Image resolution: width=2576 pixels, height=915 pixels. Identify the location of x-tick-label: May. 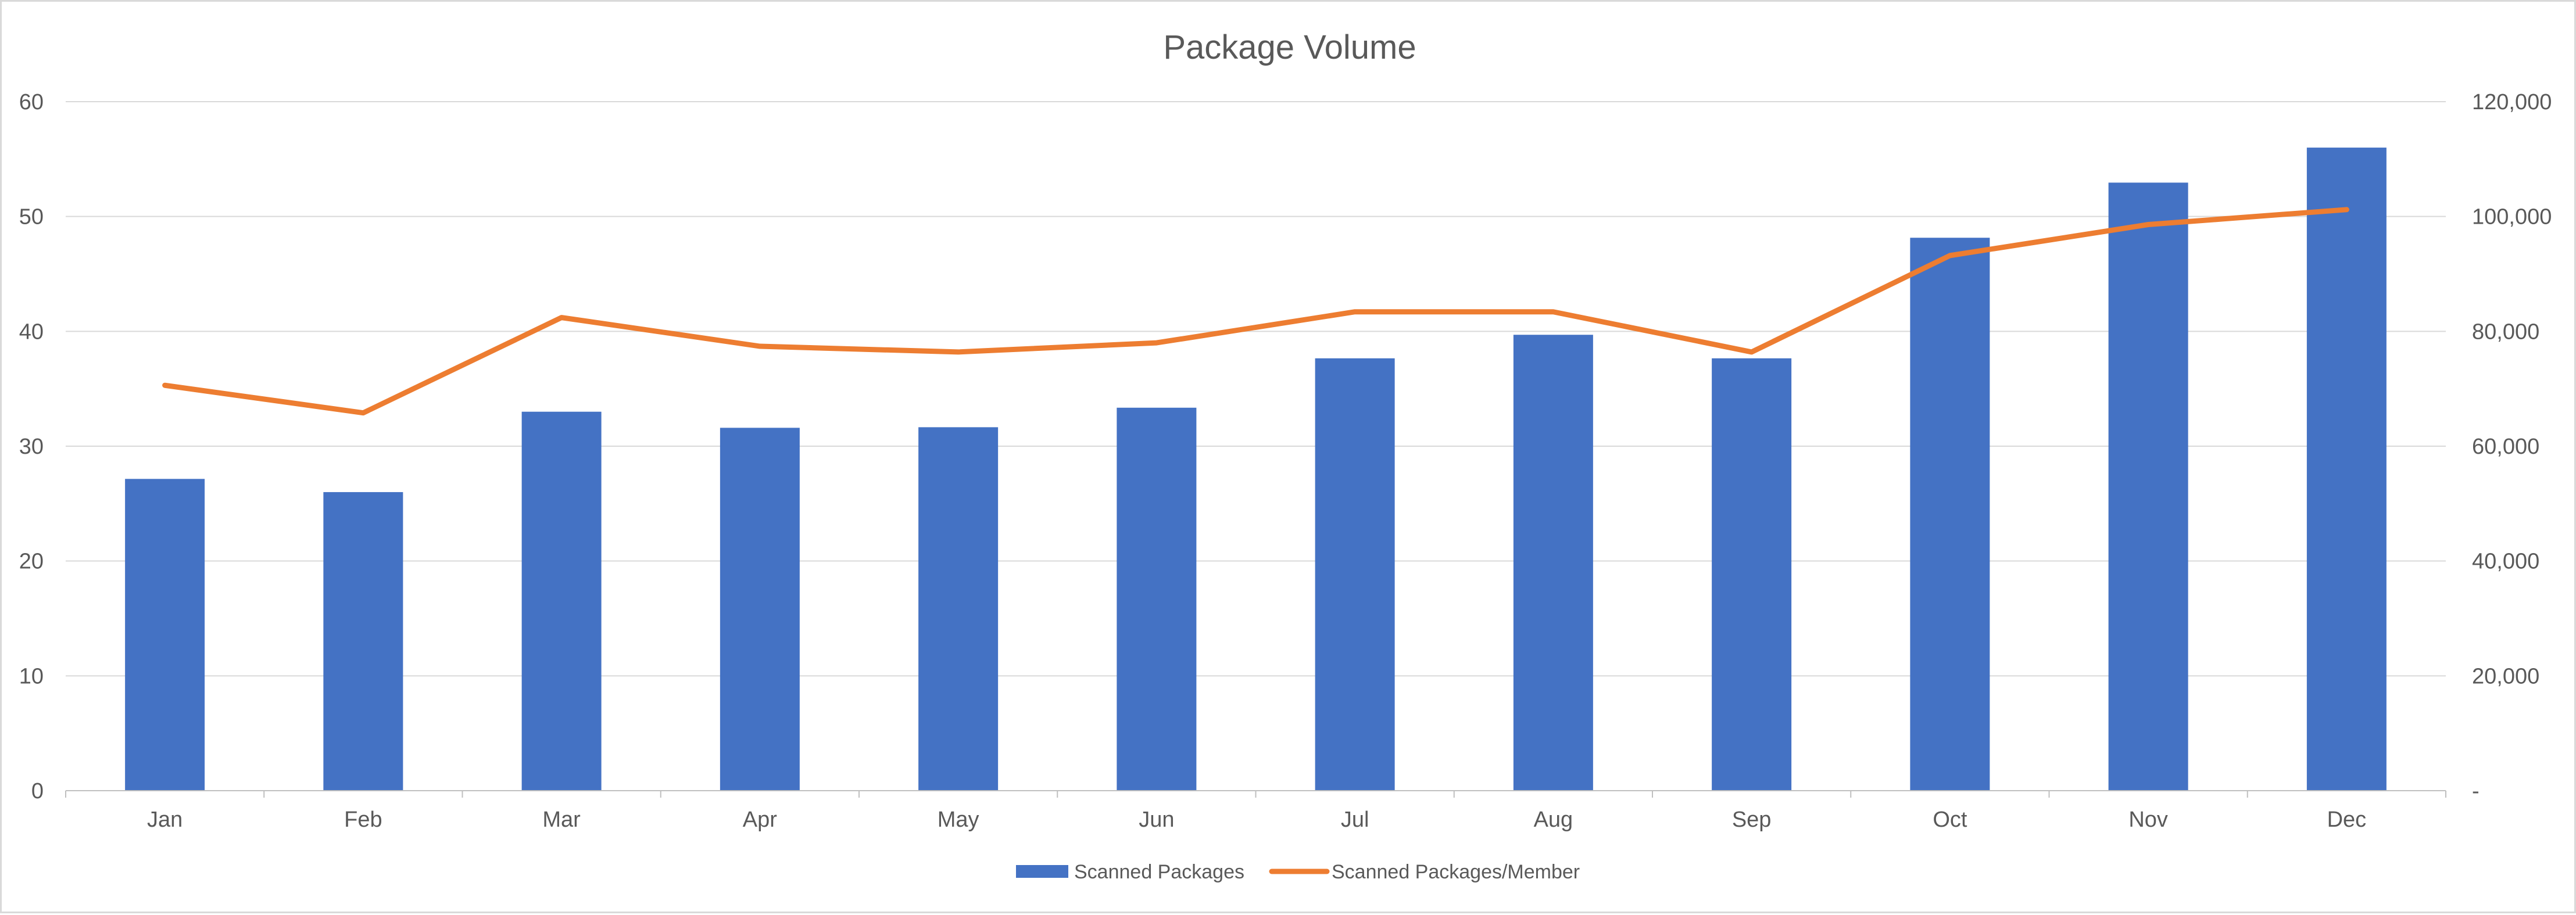
(958, 820).